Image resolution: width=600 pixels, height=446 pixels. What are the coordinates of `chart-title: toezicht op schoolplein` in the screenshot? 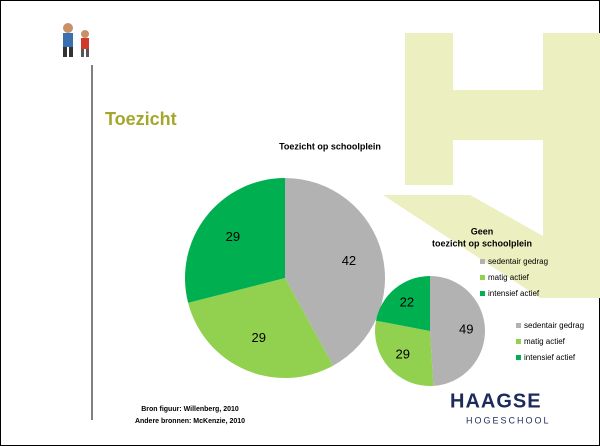 It's located at (482, 243).